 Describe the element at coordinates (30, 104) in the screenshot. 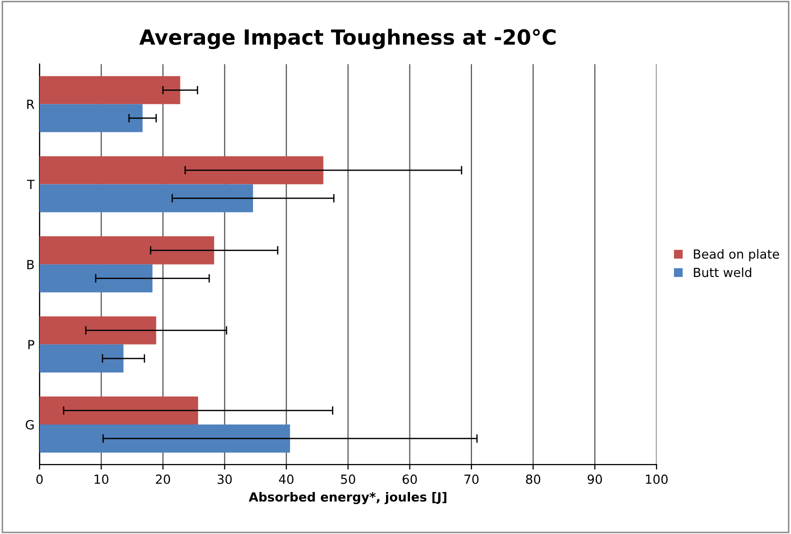

I see `y-tick-label: R` at that location.